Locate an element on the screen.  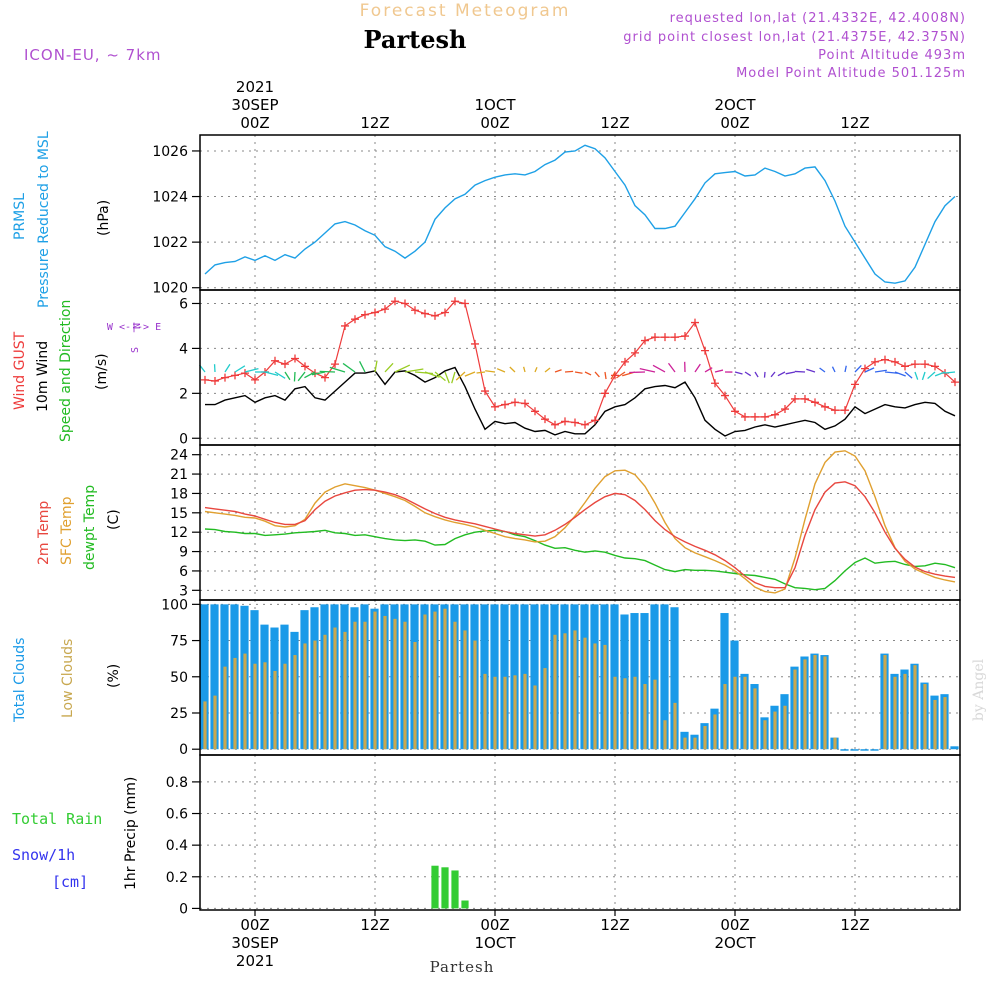
temp-panel-labels: 2m Temp SFC Temp dewpt Temp (C) is located at coordinates (79, 527).